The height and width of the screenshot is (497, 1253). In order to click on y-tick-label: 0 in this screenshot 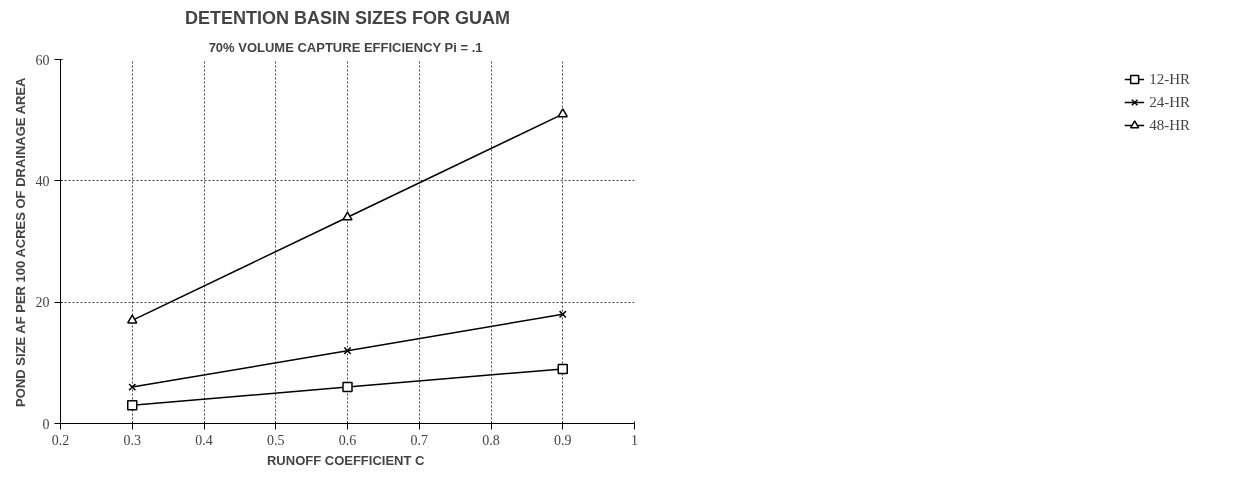, I will do `click(46, 424)`.